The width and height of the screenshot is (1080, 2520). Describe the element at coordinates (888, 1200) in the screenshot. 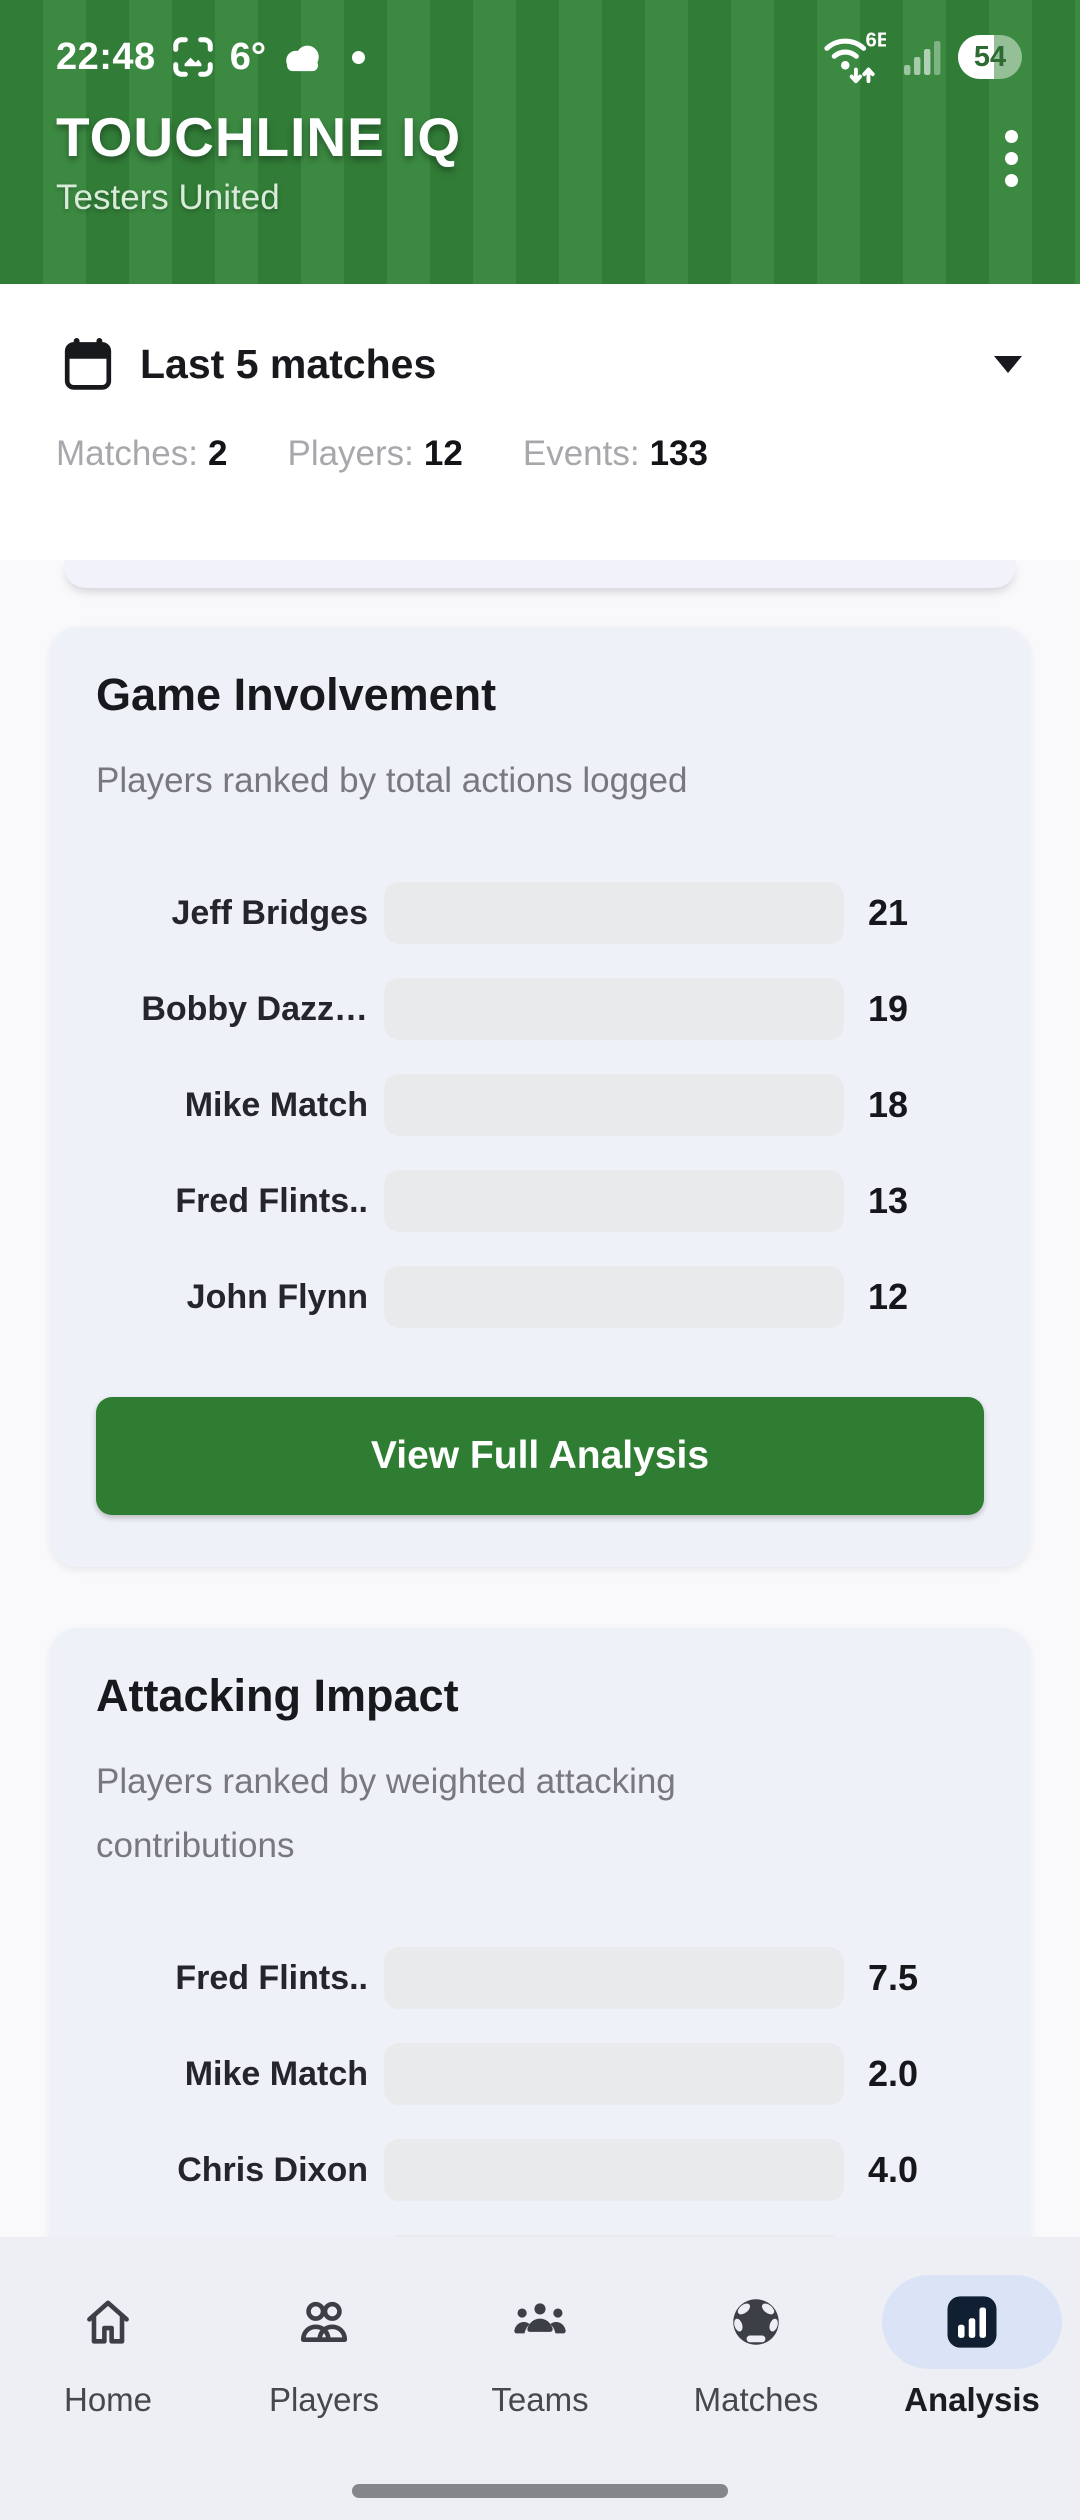

I see `bar-value: 13` at that location.